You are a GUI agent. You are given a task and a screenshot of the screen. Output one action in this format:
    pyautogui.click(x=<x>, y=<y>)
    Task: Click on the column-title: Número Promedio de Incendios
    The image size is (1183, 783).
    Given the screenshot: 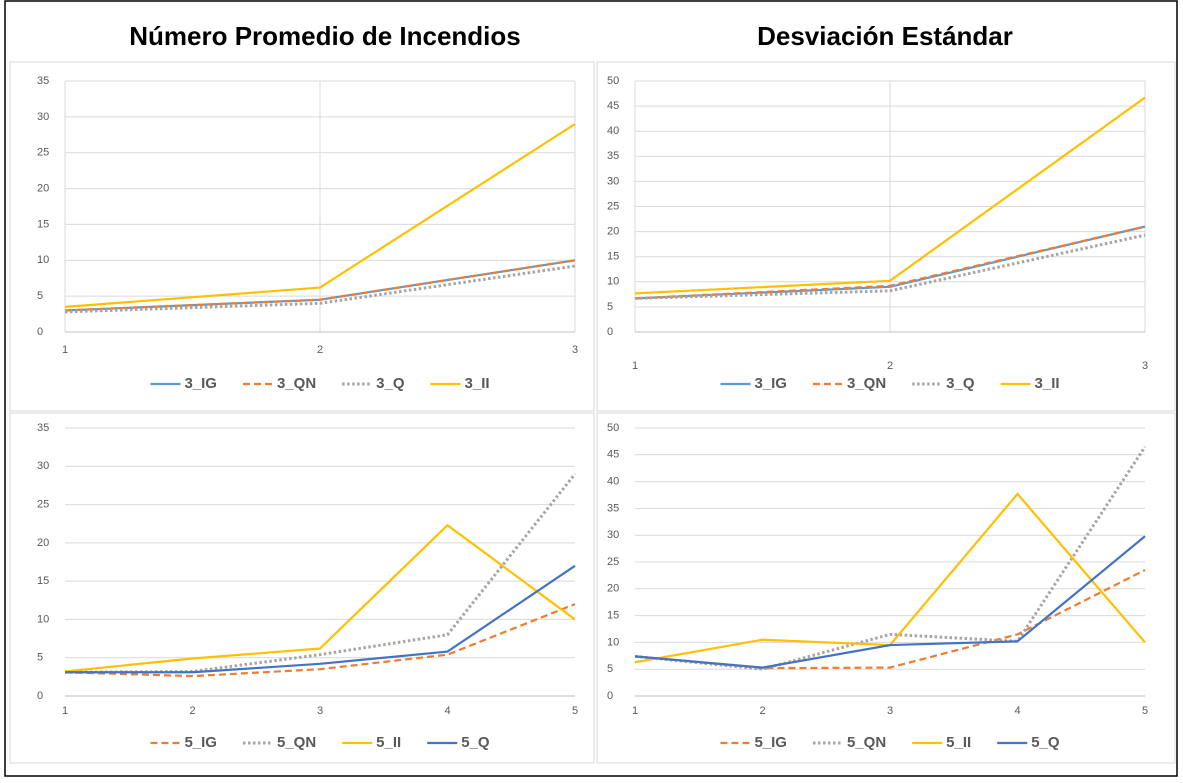 What is the action you would take?
    pyautogui.click(x=325, y=36)
    